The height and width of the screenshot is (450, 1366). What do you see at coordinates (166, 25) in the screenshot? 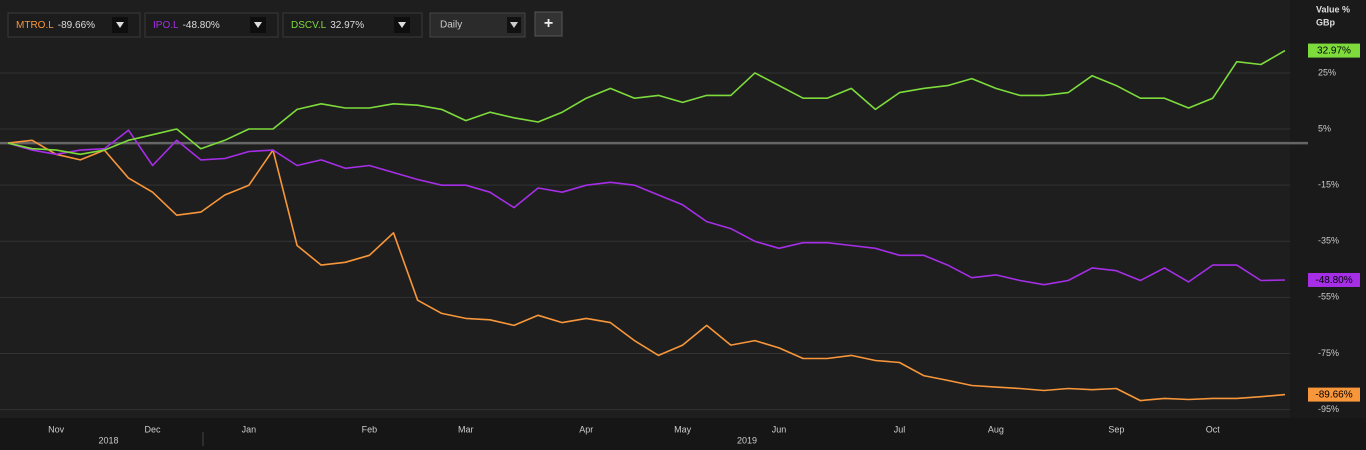
I see `legend-name: IPO.L` at bounding box center [166, 25].